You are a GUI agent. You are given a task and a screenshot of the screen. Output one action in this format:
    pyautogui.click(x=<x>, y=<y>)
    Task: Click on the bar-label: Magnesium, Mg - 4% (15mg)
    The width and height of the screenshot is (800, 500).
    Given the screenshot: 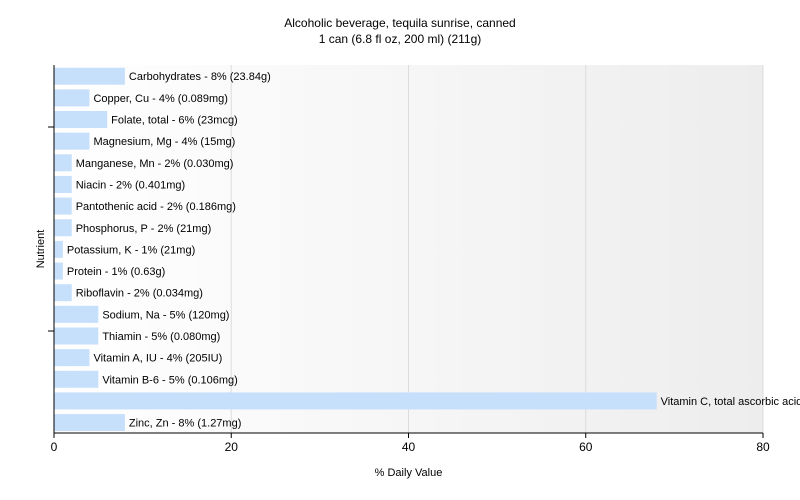 What is the action you would take?
    pyautogui.click(x=164, y=142)
    